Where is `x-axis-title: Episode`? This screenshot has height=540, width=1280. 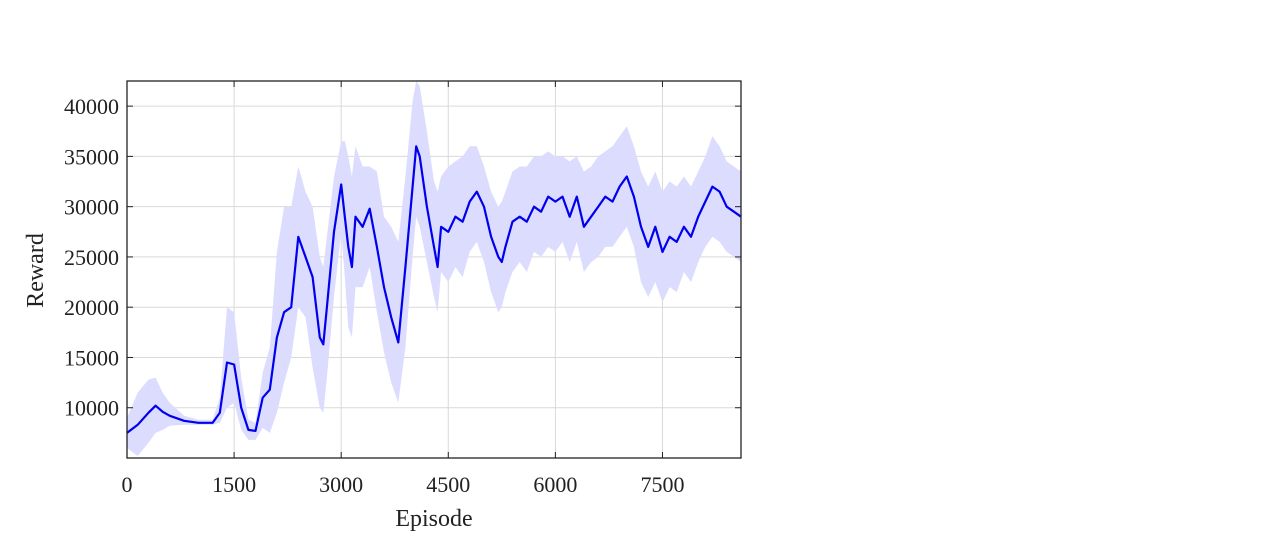 x-axis-title: Episode is located at coordinates (433, 519).